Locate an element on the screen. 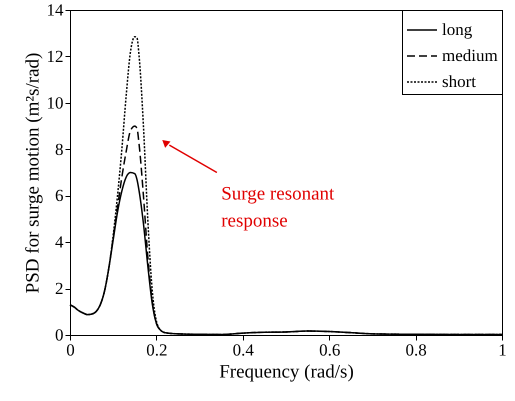 The height and width of the screenshot is (401, 515). y-tick-label: 14 is located at coordinates (55, 10).